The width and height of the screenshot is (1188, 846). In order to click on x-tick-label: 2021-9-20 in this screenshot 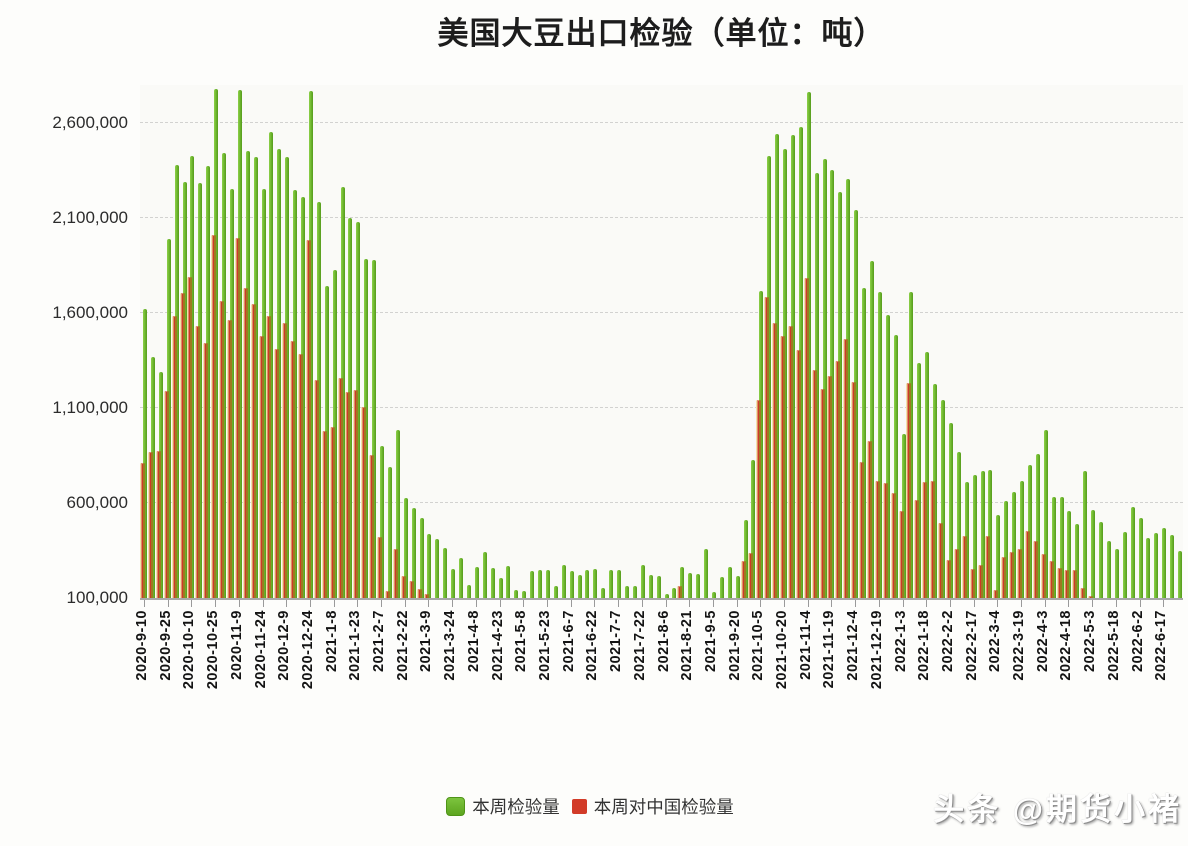, I will do `click(734, 645)`.